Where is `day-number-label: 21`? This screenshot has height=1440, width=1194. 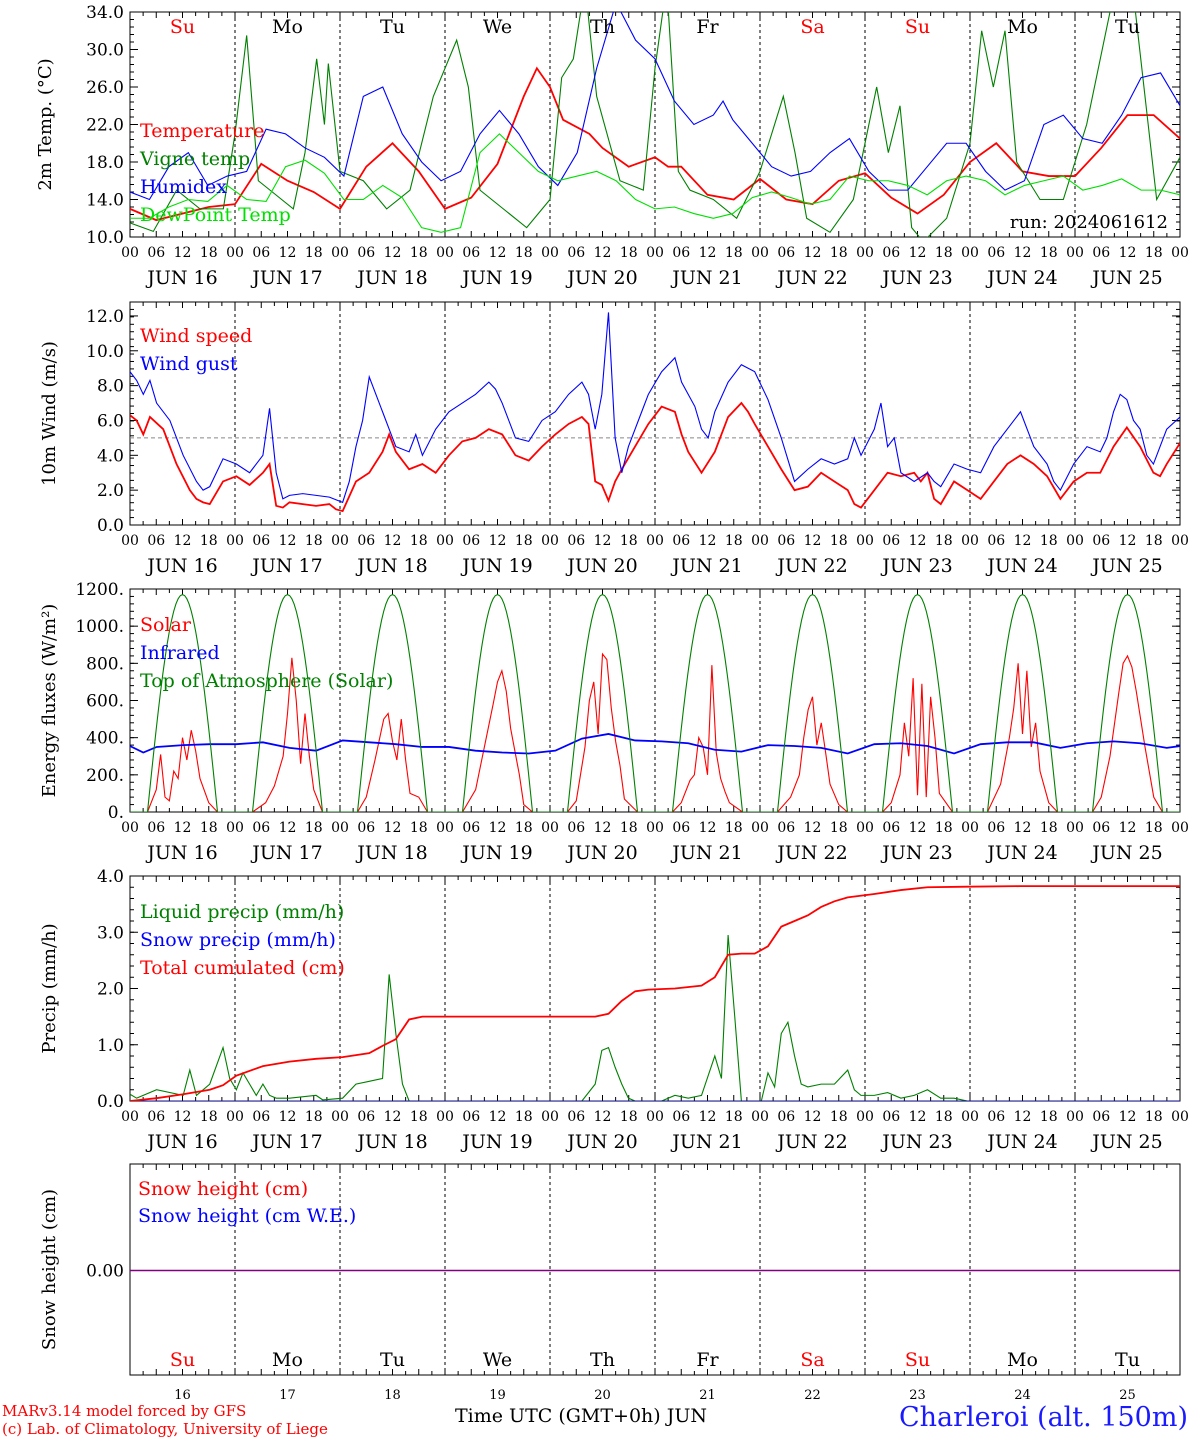
day-number-label: 21 is located at coordinates (707, 1395).